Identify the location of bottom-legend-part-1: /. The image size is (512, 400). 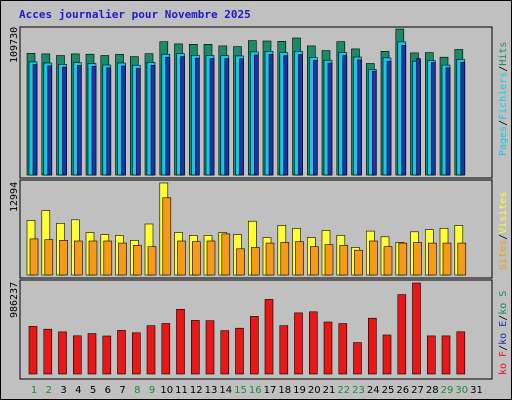
(503, 348).